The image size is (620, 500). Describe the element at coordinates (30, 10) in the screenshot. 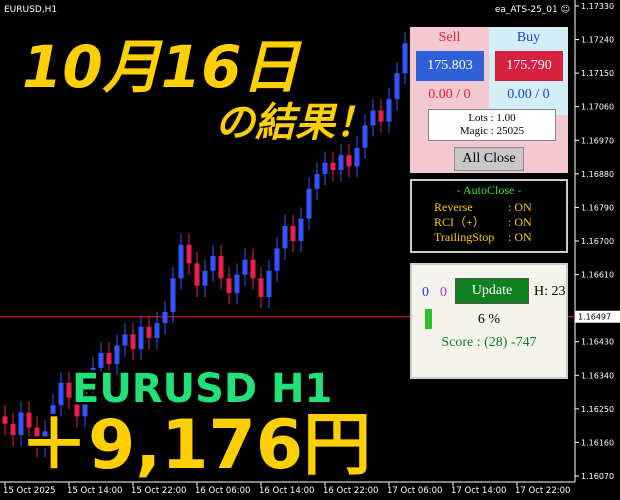

I see `symbol-label: EURUSD,H1` at that location.